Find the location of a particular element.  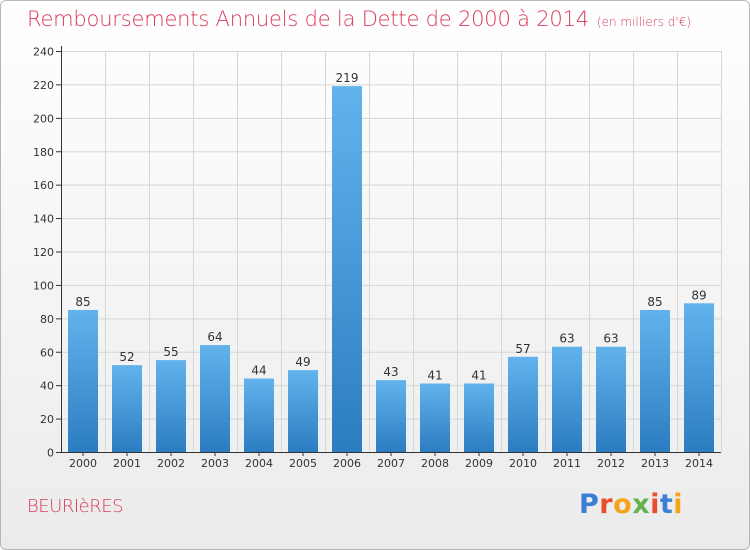

x-tick-label: 2005 is located at coordinates (303, 463).